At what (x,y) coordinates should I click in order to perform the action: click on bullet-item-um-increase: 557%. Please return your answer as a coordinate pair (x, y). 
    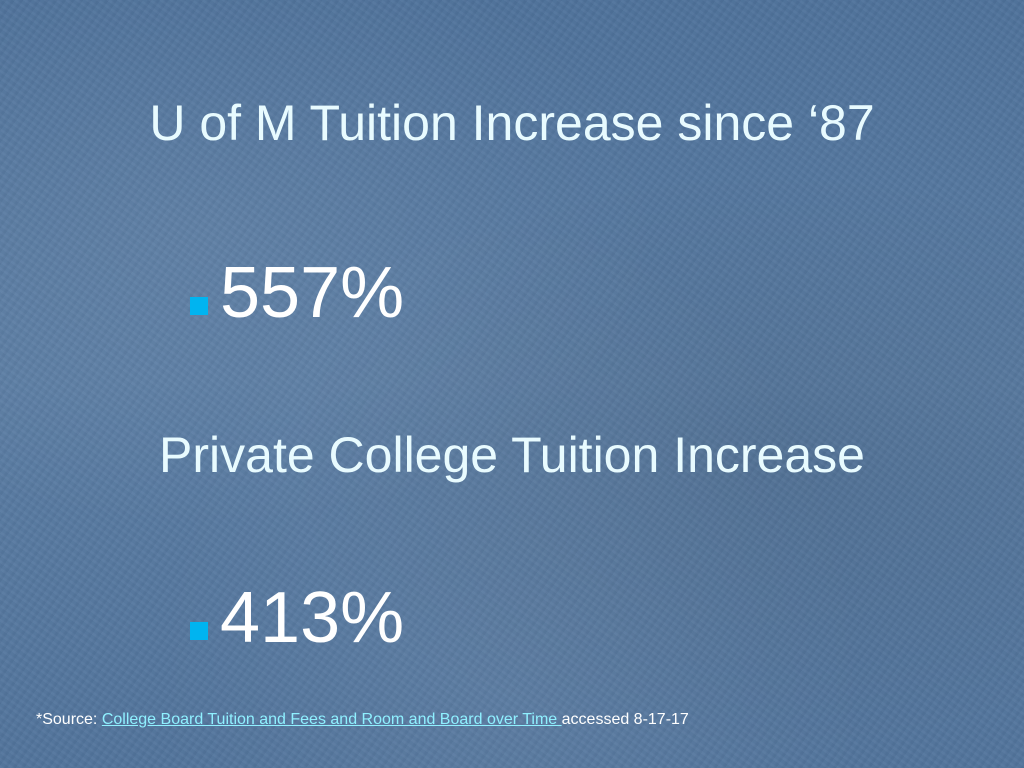
    Looking at the image, I should click on (297, 293).